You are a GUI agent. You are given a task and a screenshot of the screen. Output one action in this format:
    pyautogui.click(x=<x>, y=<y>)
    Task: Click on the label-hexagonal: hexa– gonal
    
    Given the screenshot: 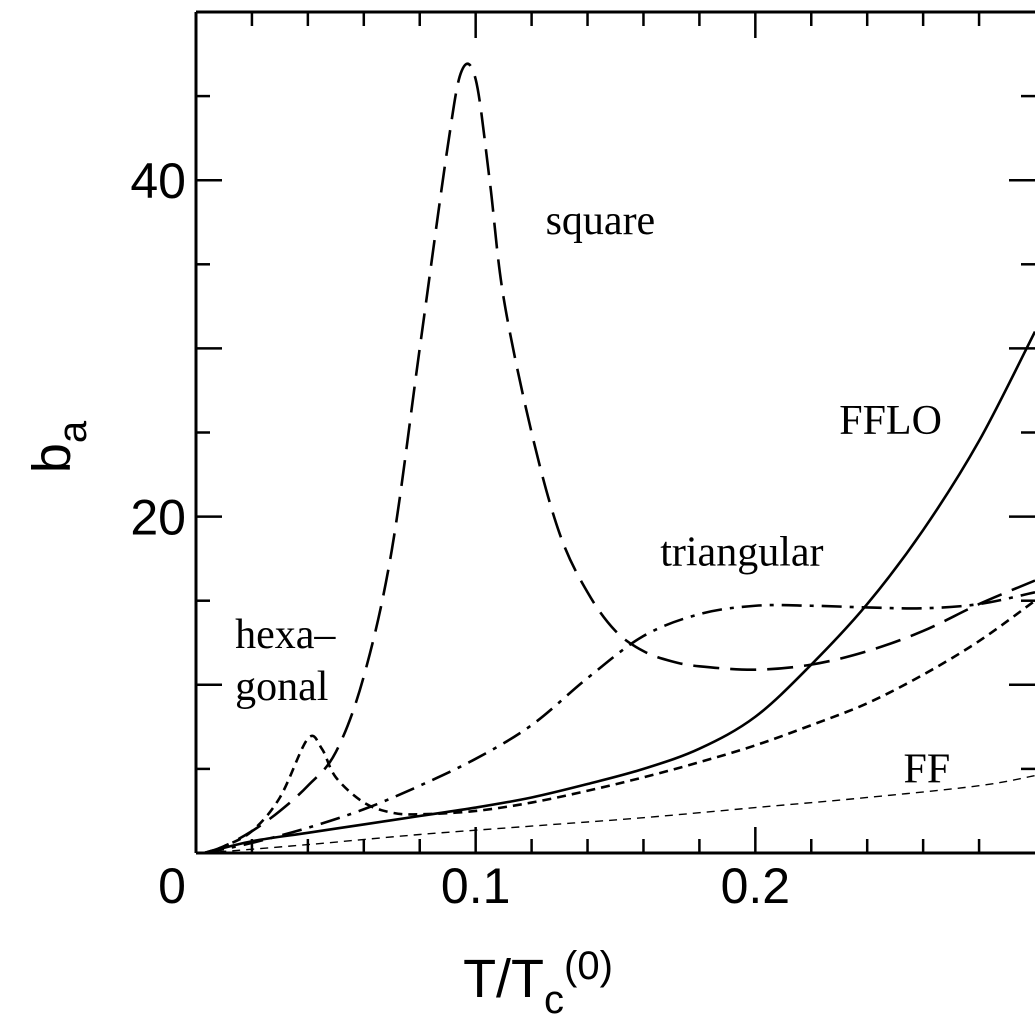 What is the action you would take?
    pyautogui.click(x=285, y=661)
    